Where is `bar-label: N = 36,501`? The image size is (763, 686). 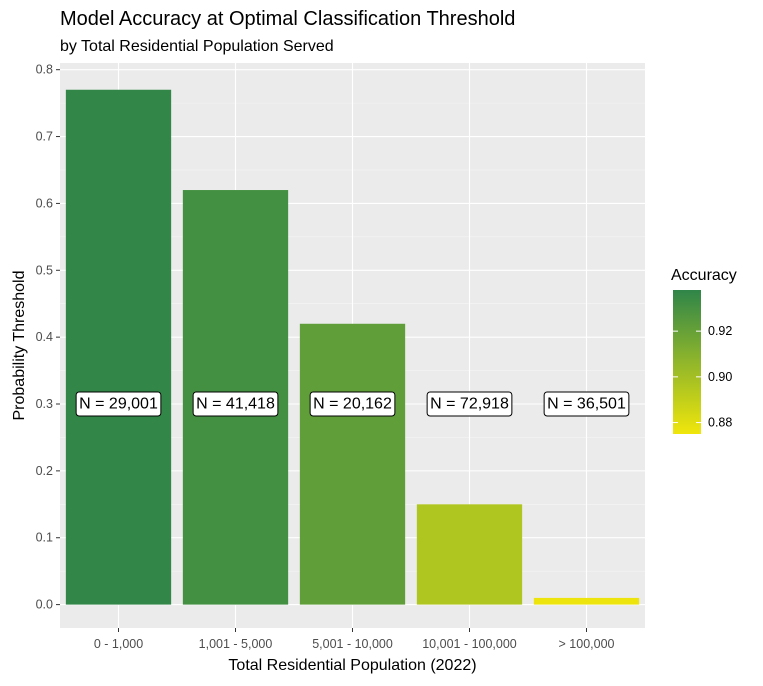 bar-label: N = 36,501 is located at coordinates (586, 404).